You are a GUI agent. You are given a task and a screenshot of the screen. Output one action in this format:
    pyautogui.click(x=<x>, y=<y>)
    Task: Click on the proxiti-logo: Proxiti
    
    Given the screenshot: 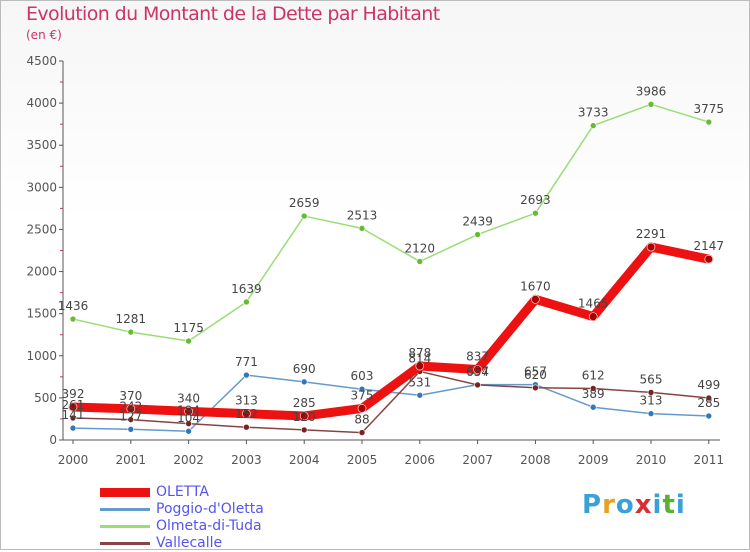 What is the action you would take?
    pyautogui.click(x=634, y=505)
    